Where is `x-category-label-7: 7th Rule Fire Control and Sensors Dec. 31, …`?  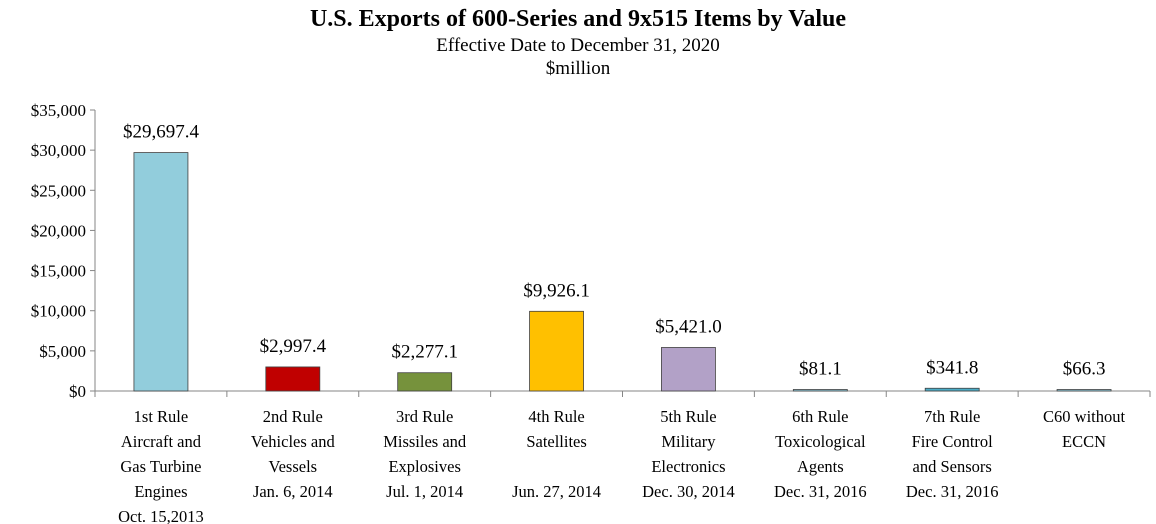
x-category-label-7: 7th Rule Fire Control and Sensors Dec. 31, … is located at coordinates (952, 454).